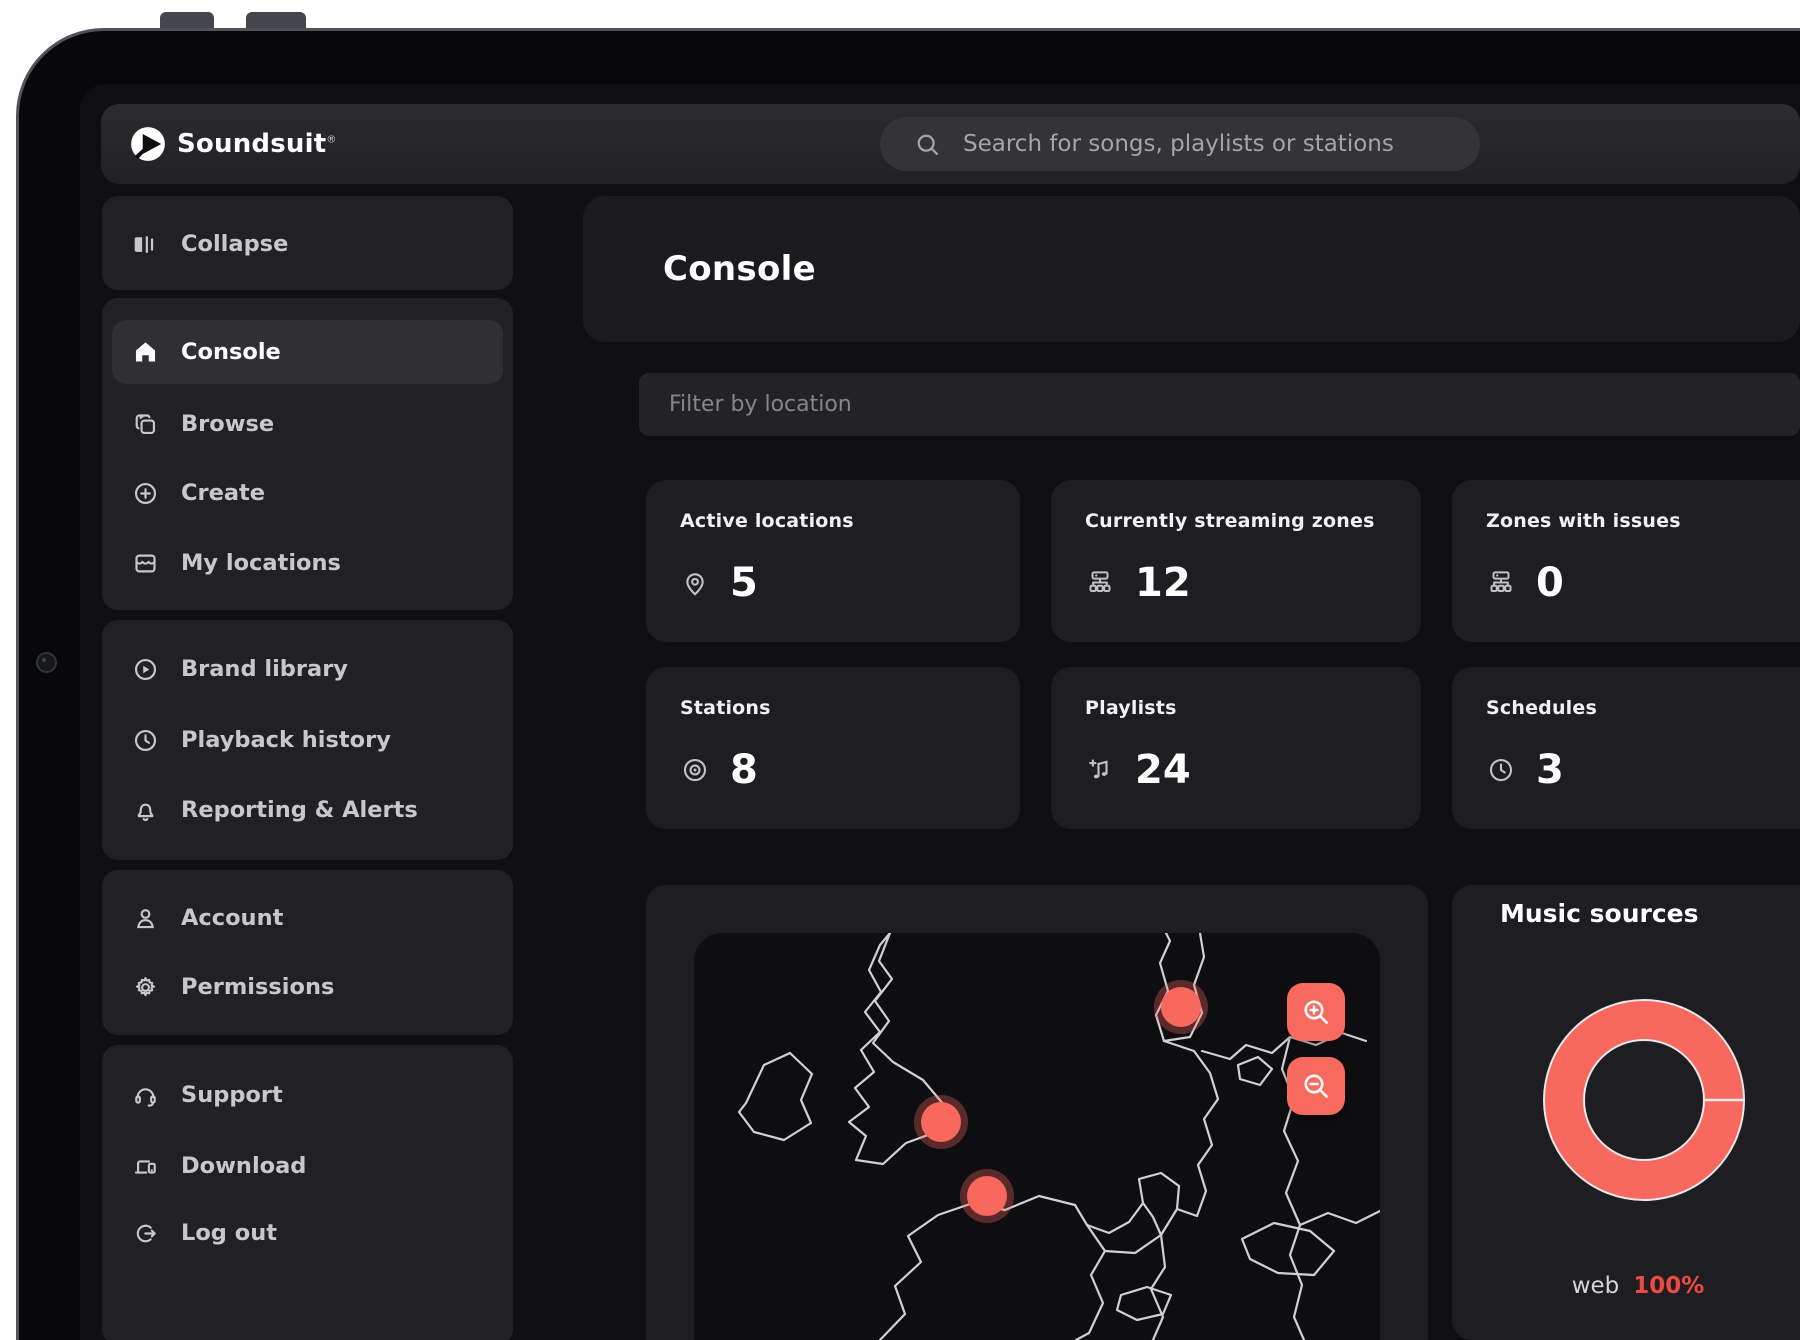 The height and width of the screenshot is (1340, 1800). Describe the element at coordinates (144, 244) in the screenshot. I see `collapse-sidebar-icon` at that location.